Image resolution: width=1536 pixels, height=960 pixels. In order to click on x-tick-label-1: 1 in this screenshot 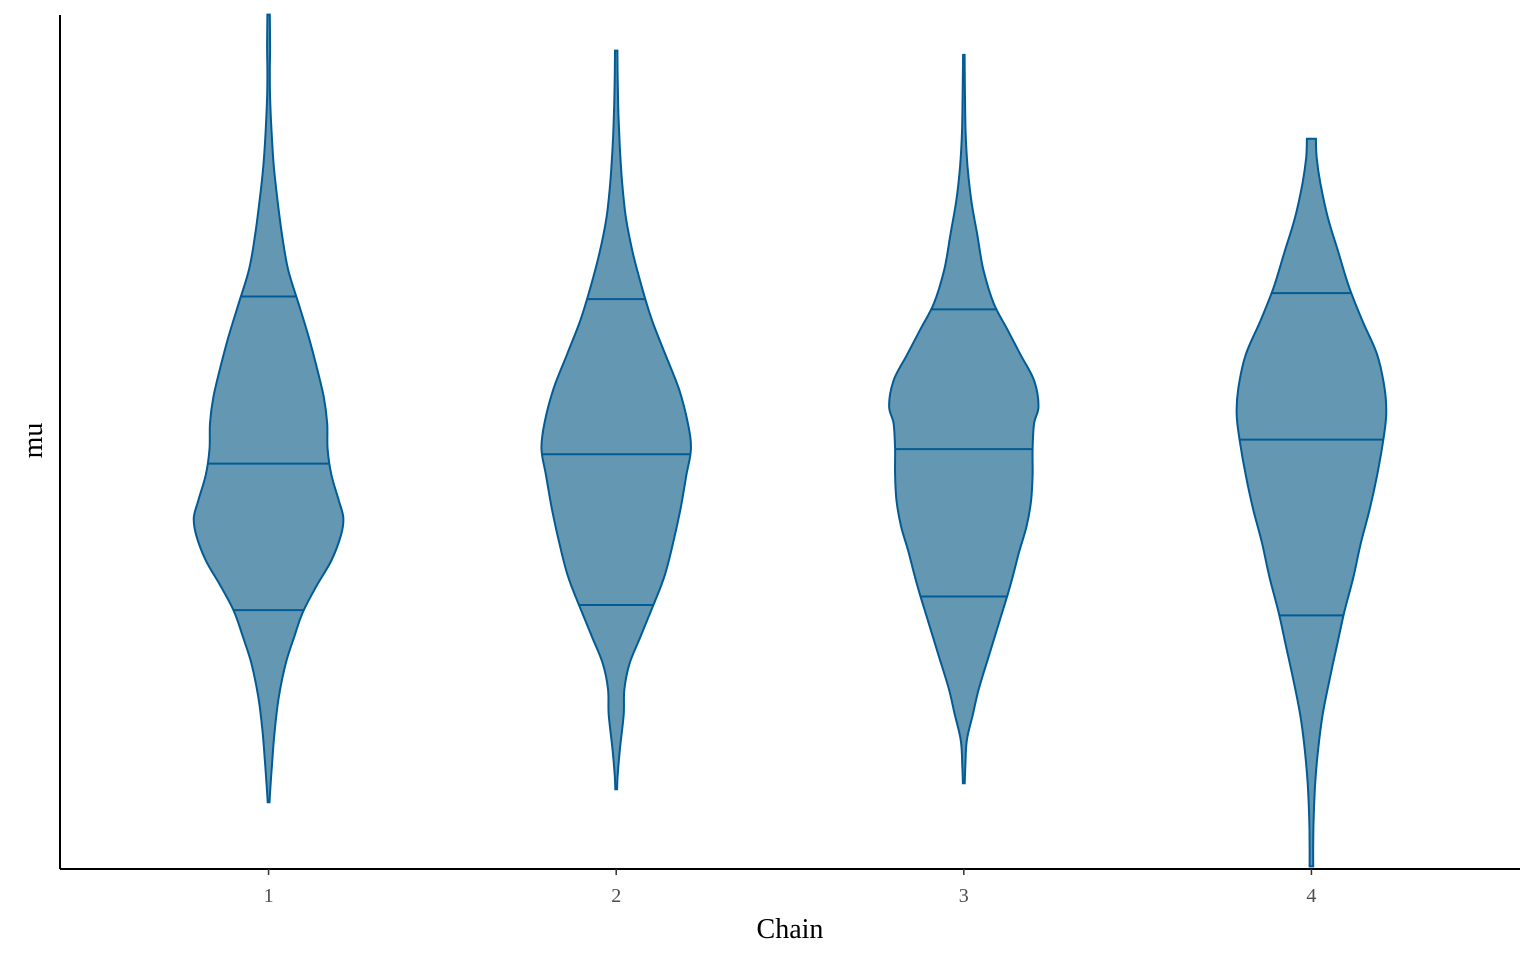, I will do `click(269, 896)`.